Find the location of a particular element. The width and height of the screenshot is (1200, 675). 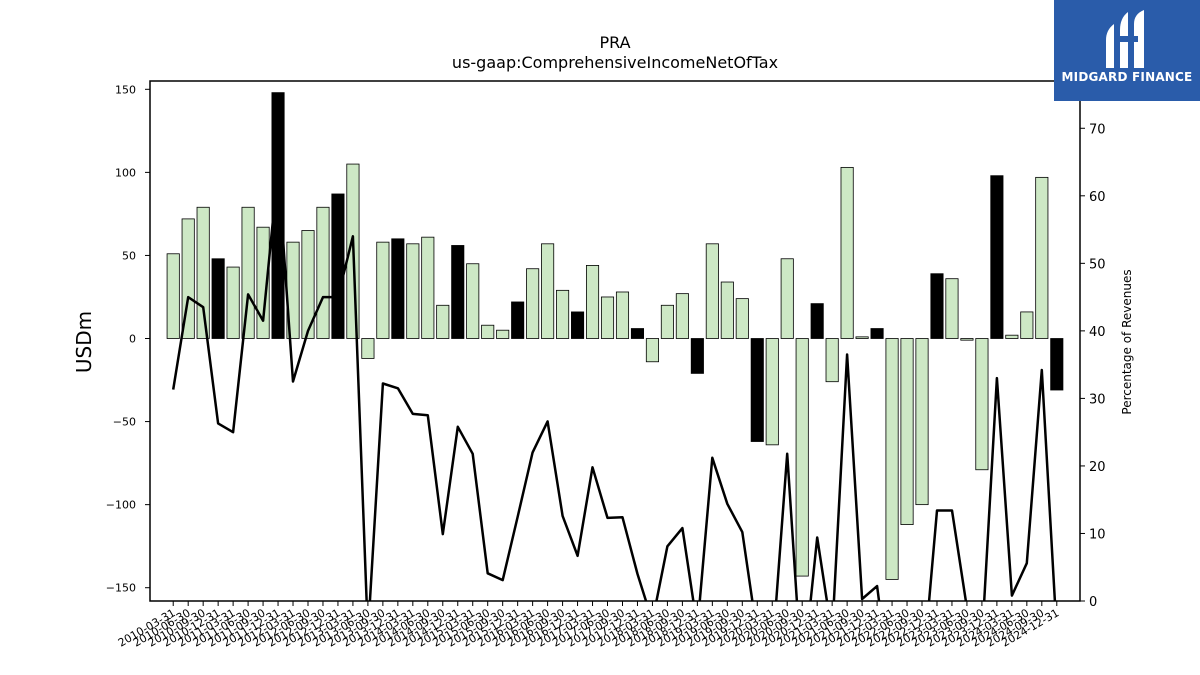

y-axis-label: USDm is located at coordinates (84, 342).